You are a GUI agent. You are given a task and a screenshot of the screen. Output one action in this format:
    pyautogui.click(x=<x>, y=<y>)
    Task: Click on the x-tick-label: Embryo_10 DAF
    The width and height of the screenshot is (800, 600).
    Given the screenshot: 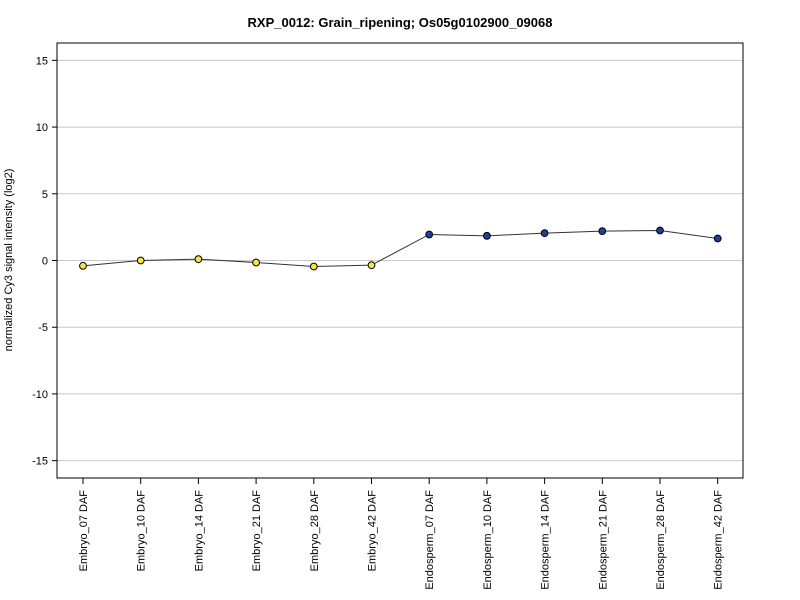 What is the action you would take?
    pyautogui.click(x=142, y=531)
    